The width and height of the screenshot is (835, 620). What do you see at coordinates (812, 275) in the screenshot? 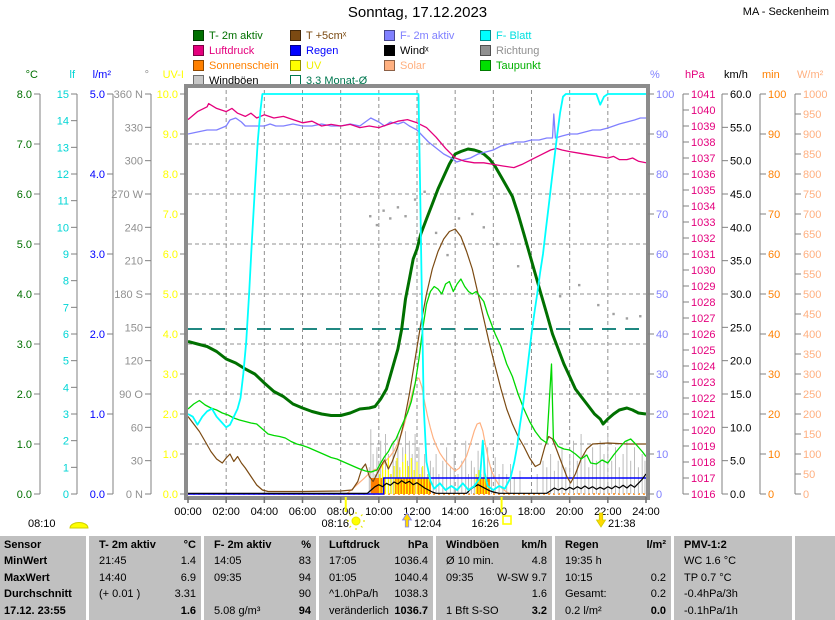
I see `svg-text: 550` at bounding box center [812, 275].